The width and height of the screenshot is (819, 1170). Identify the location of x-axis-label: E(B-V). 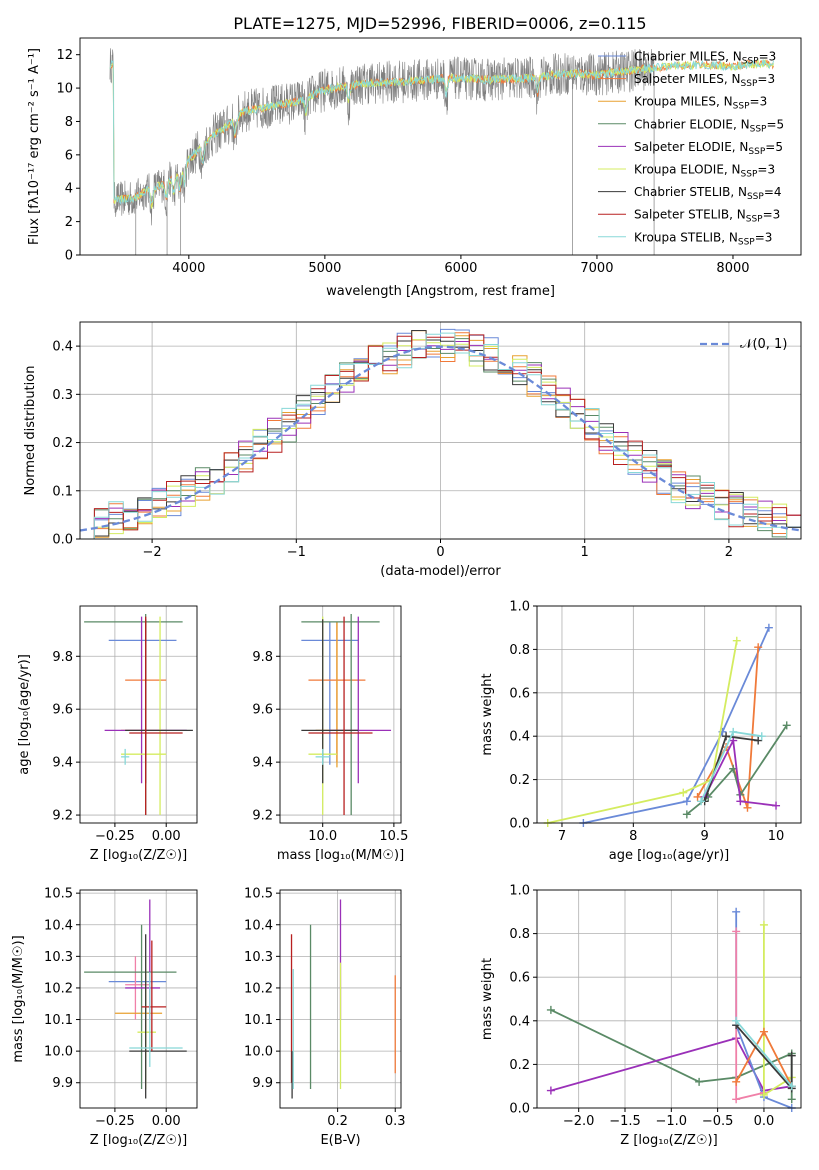
(340, 1140).